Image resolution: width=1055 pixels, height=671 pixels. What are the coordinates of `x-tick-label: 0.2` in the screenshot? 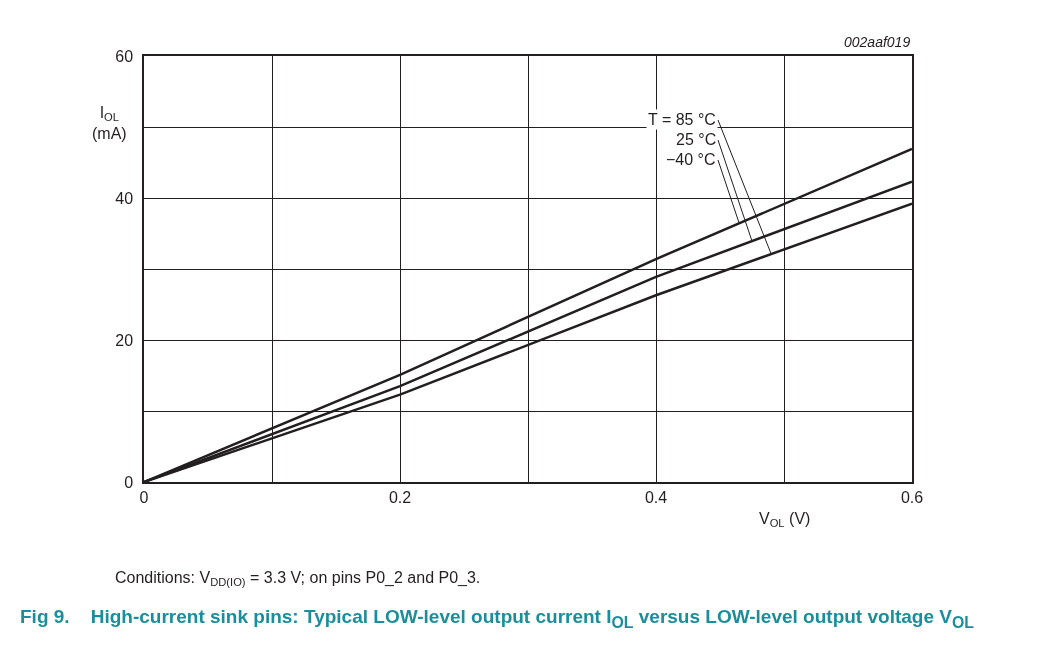 It's located at (400, 497).